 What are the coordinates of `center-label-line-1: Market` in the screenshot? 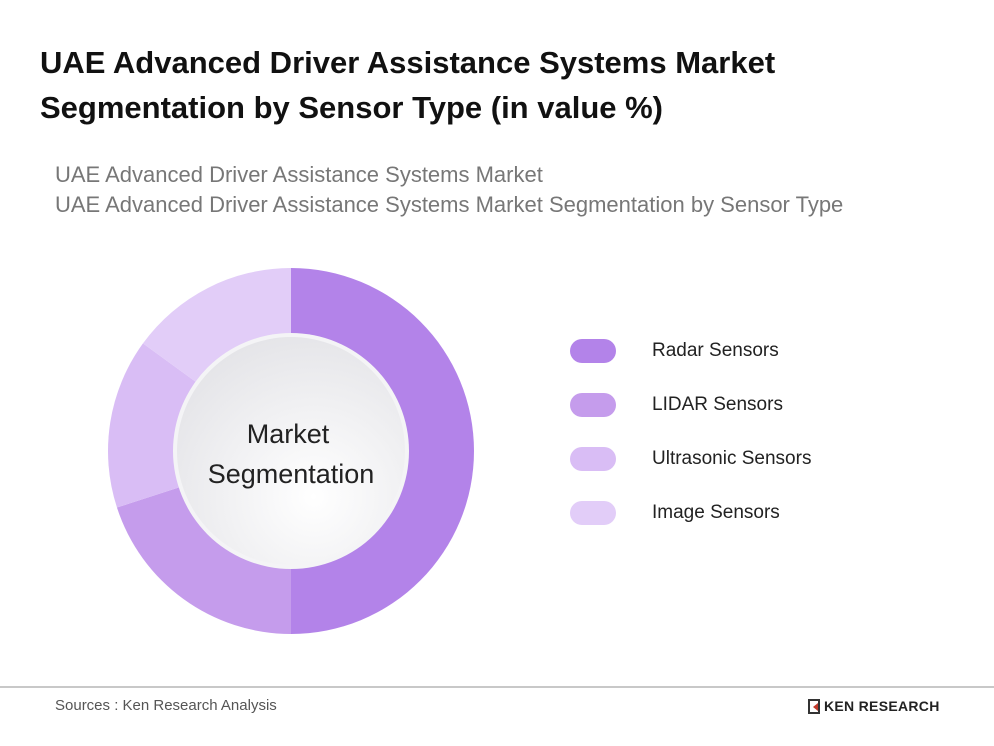 It's located at (288, 434).